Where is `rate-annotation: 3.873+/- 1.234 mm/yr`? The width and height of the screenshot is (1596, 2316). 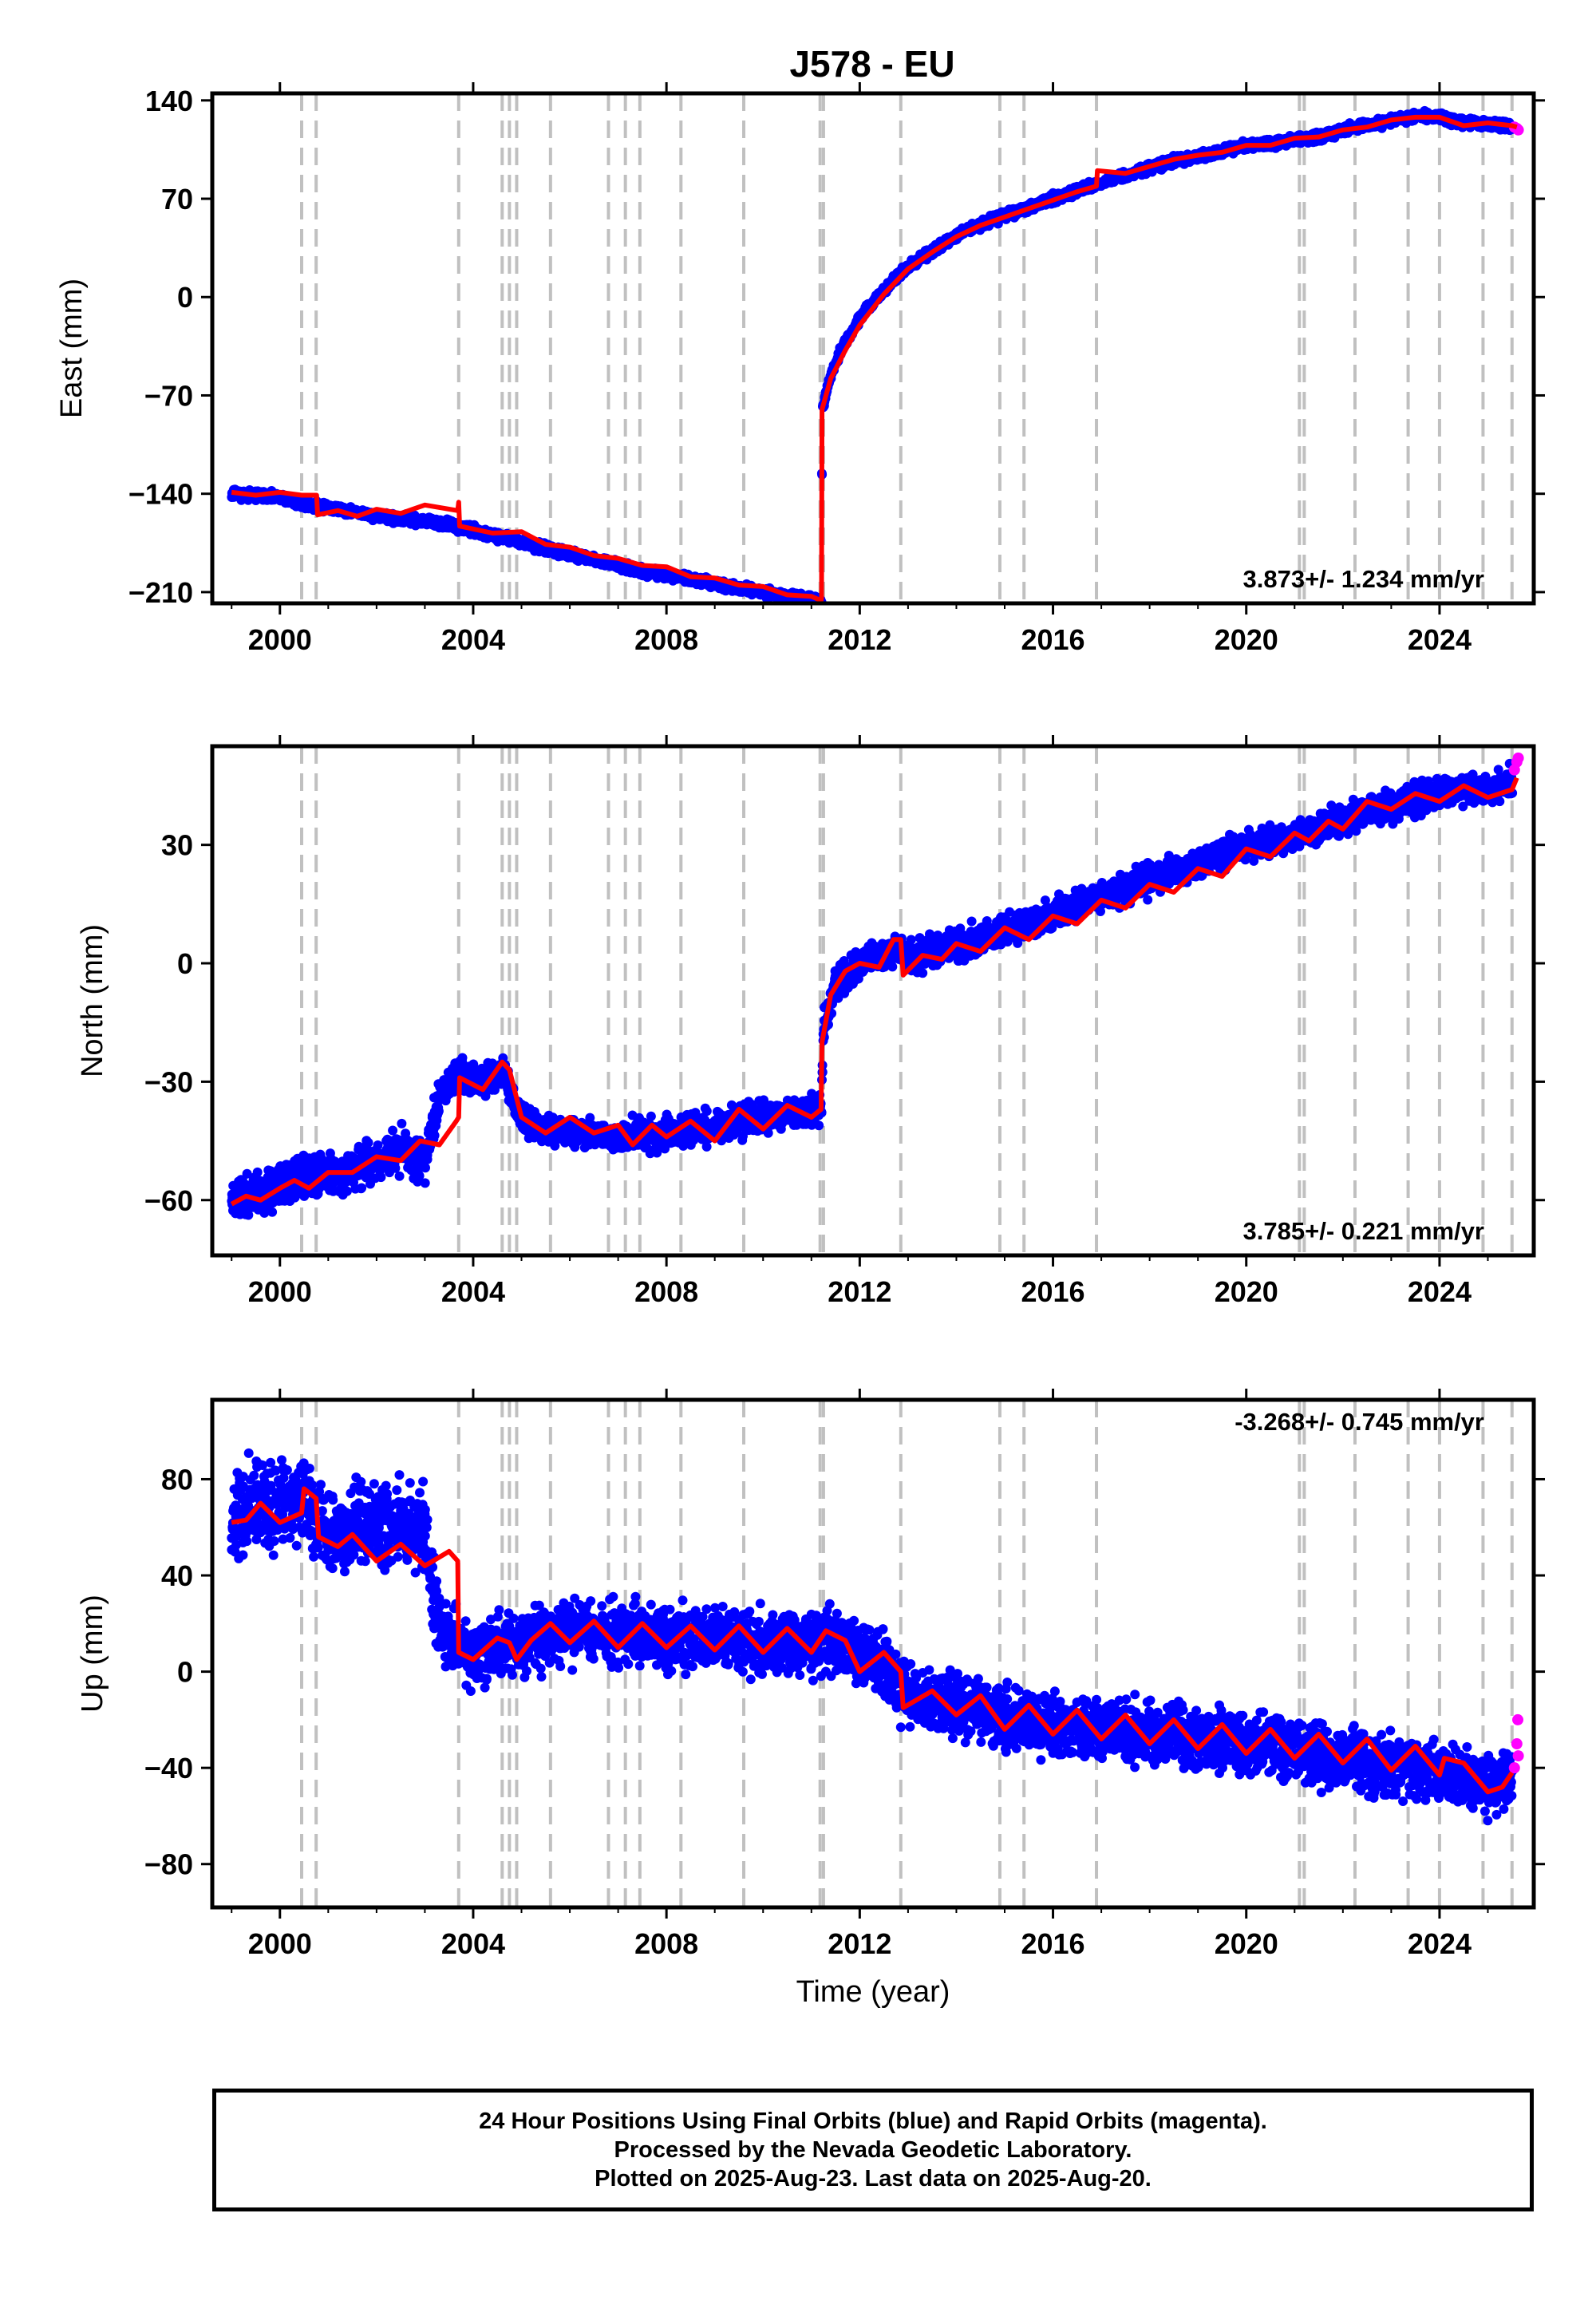 rate-annotation: 3.873+/- 1.234 mm/yr is located at coordinates (1363, 579).